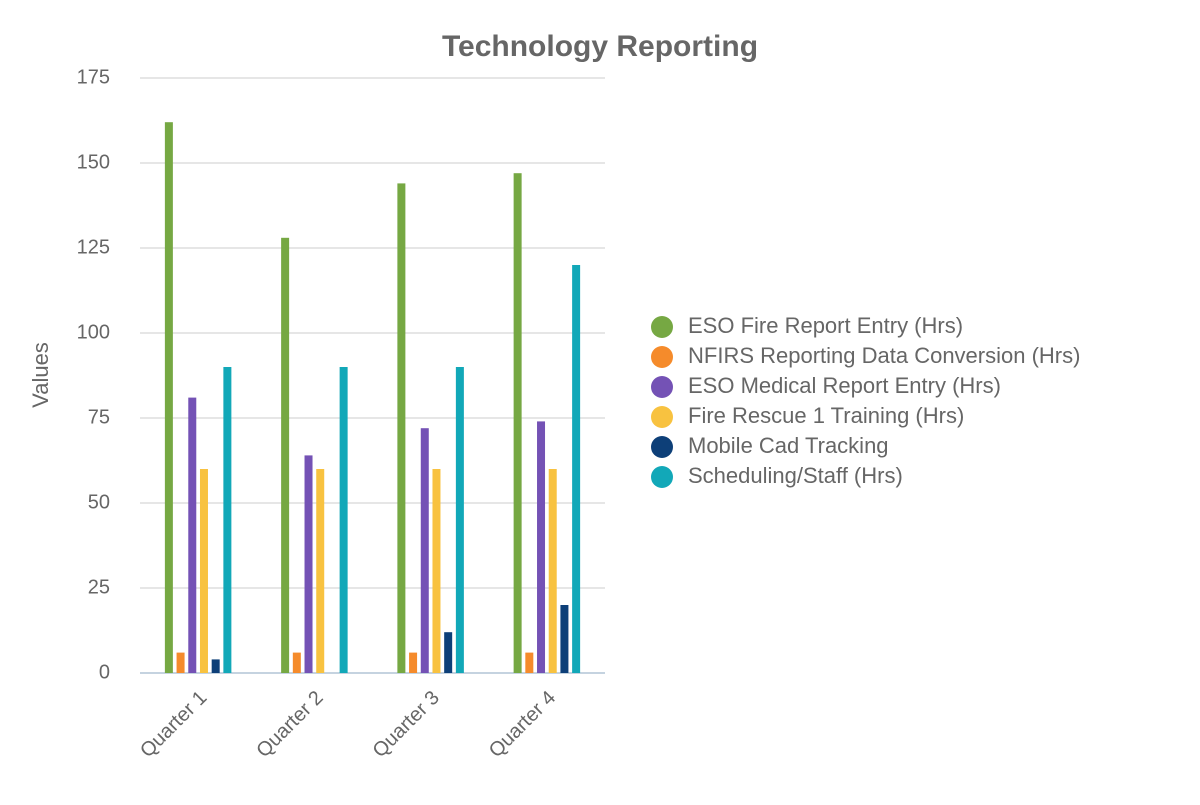 This screenshot has height=805, width=1200. I want to click on y-tick-label: 0, so click(104, 672).